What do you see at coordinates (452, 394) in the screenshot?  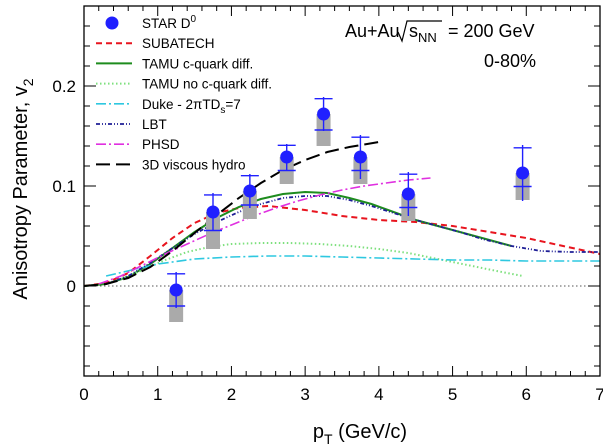 I see `x-tick-label: 5` at bounding box center [452, 394].